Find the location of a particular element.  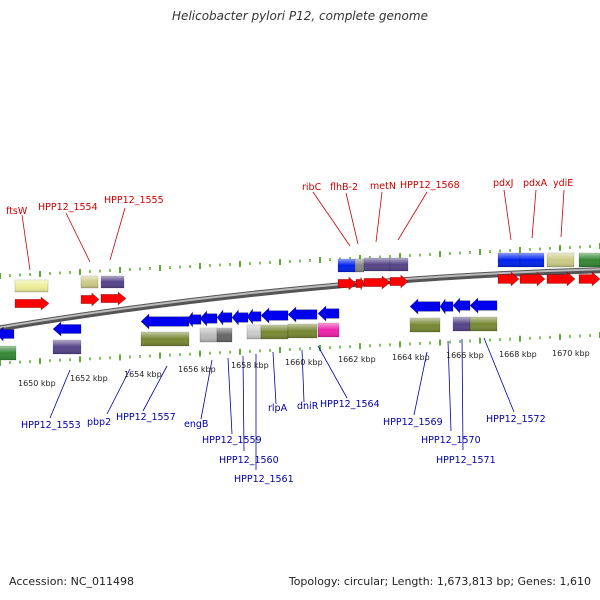

forward-gene-label: HPP12_1568 is located at coordinates (430, 185).